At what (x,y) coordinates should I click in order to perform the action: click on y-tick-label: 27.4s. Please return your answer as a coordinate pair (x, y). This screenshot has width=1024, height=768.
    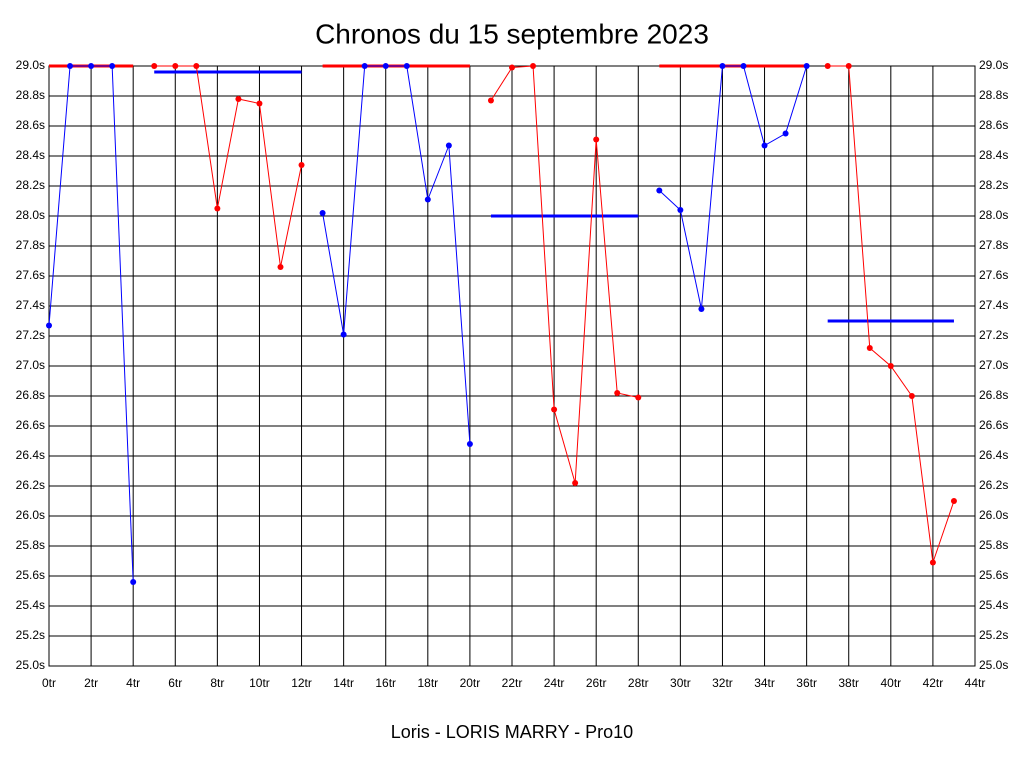
    Looking at the image, I should click on (30, 305).